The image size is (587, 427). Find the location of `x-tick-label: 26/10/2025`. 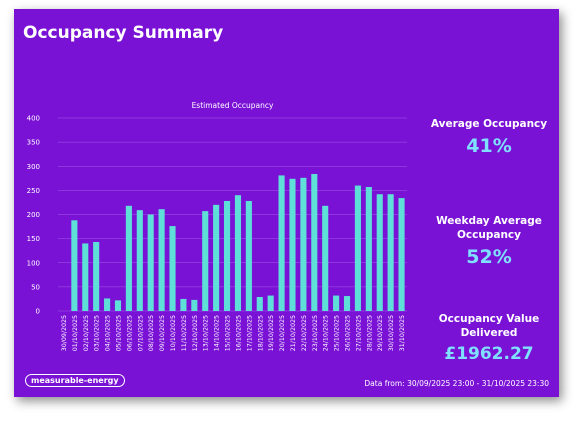

x-tick-label: 26/10/2025 is located at coordinates (348, 333).